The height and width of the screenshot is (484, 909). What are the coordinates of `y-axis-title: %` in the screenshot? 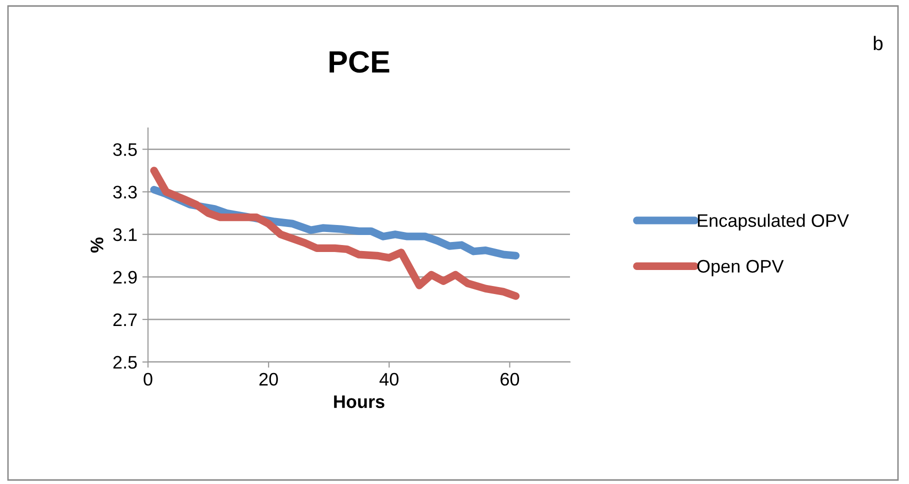 It's located at (97, 245).